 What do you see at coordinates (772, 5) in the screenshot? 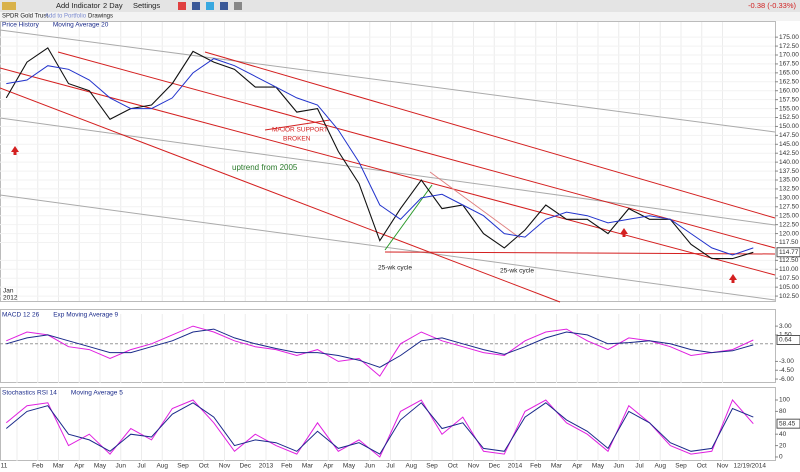
I see `price-change: -0.38 (-0.33%)` at bounding box center [772, 5].